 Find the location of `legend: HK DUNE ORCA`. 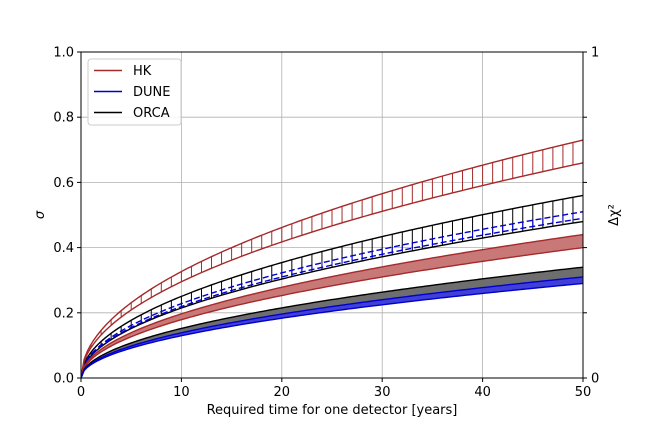

legend: HK DUNE ORCA is located at coordinates (134, 92).